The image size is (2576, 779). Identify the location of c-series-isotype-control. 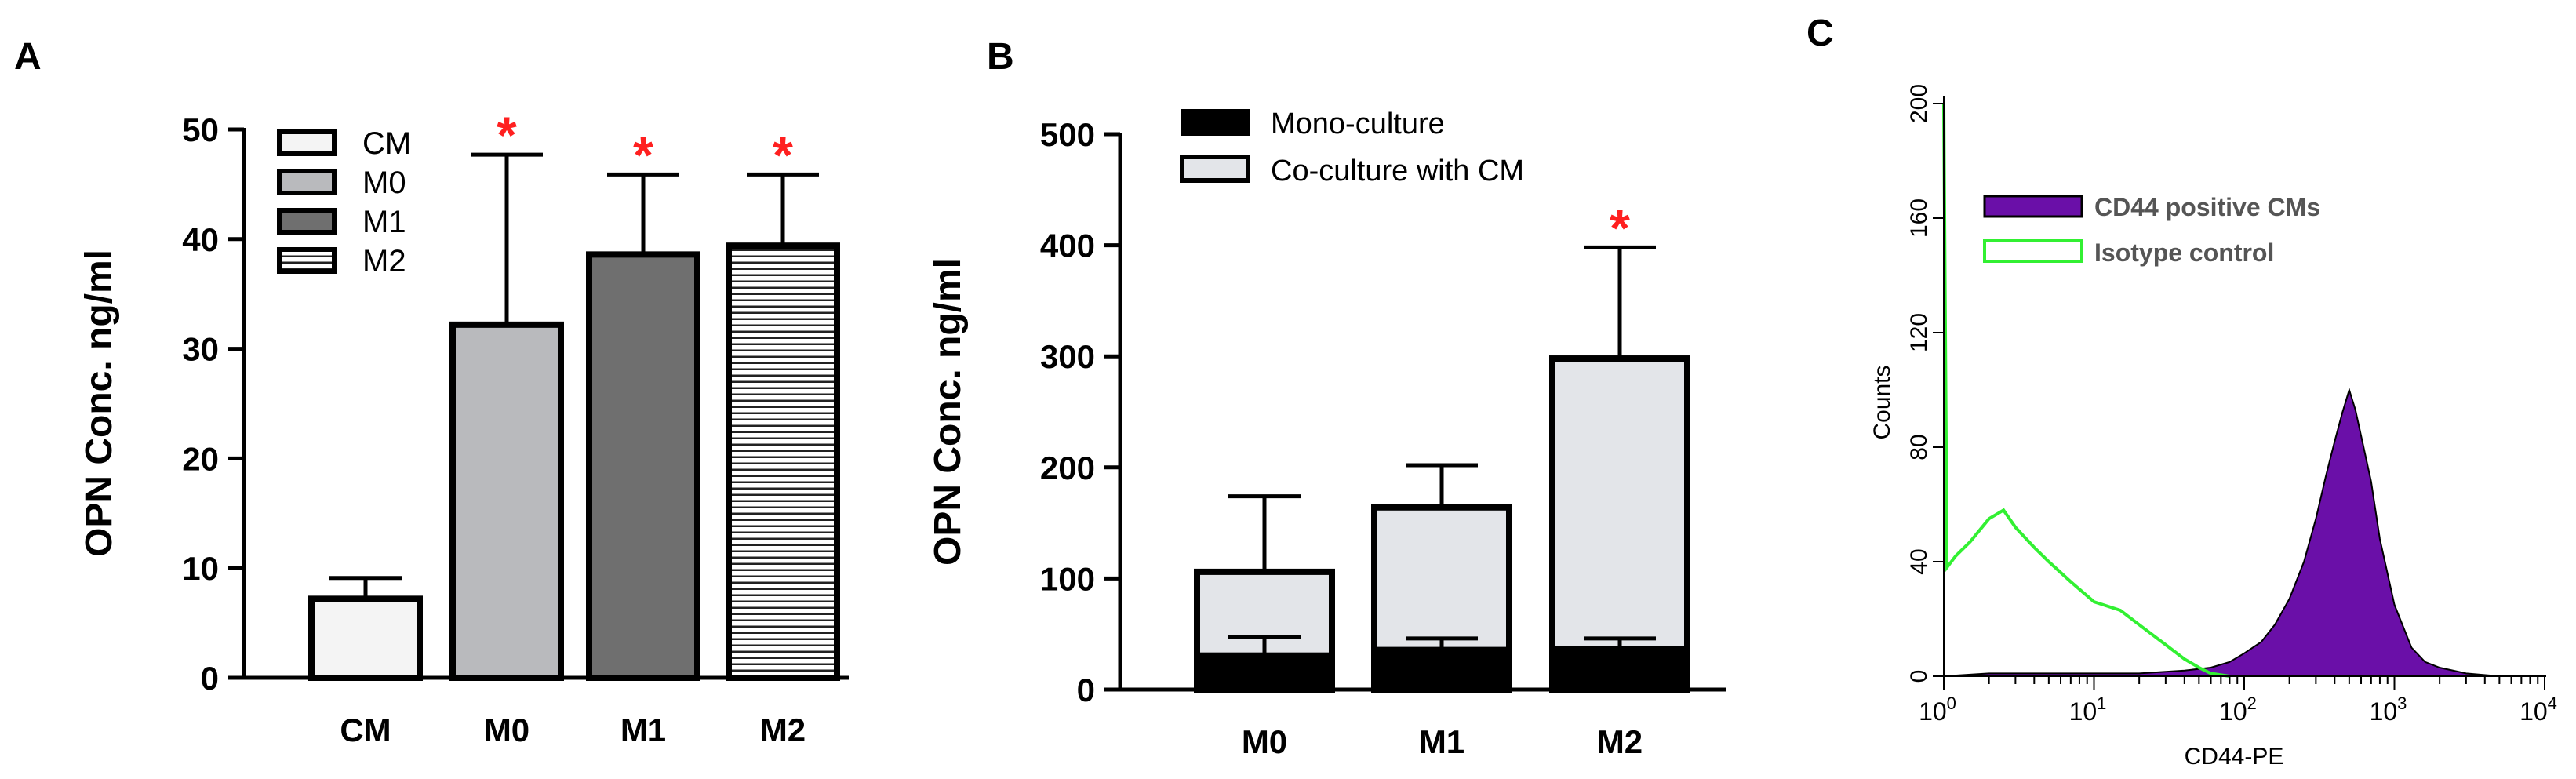
(2086, 390).